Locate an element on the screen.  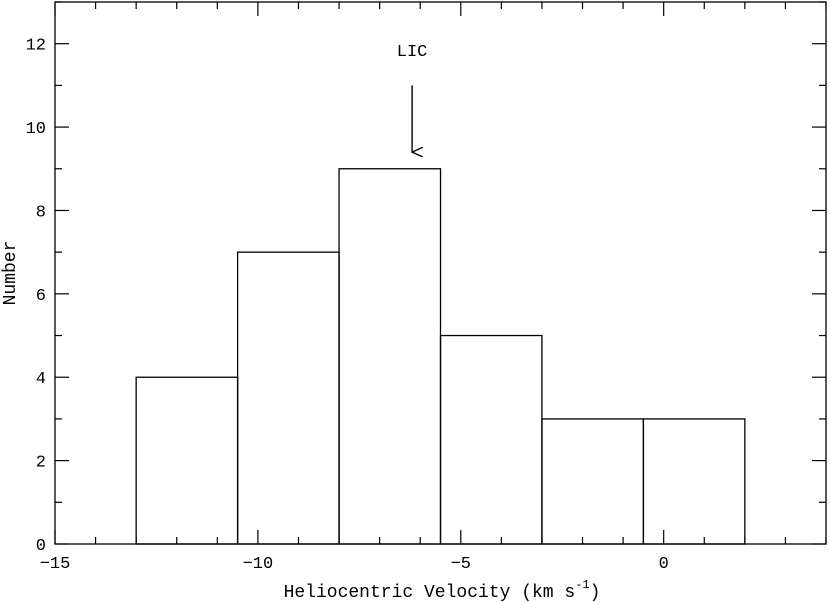
annotations: LIC is located at coordinates (412, 97).